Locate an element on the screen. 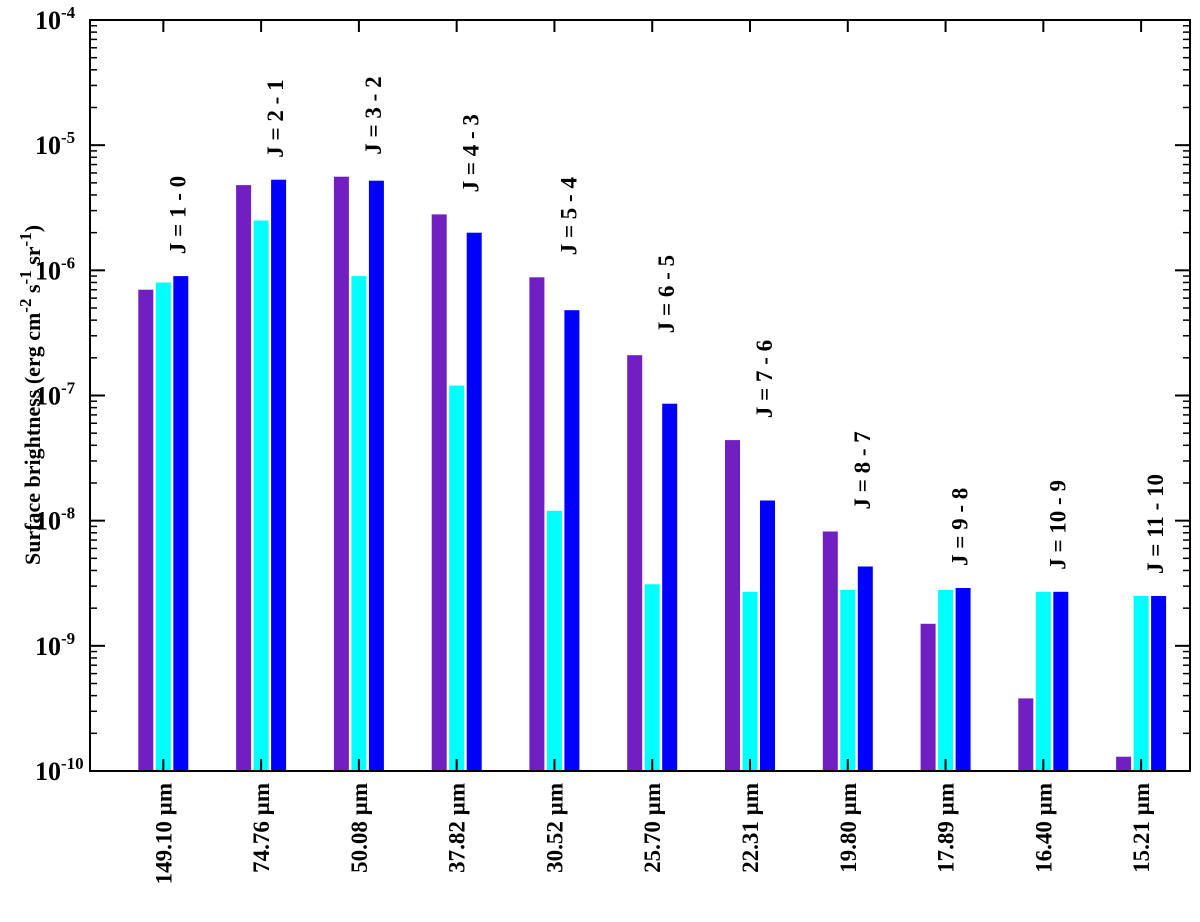  transition-label: J = 9 - 8 is located at coordinates (960, 527).